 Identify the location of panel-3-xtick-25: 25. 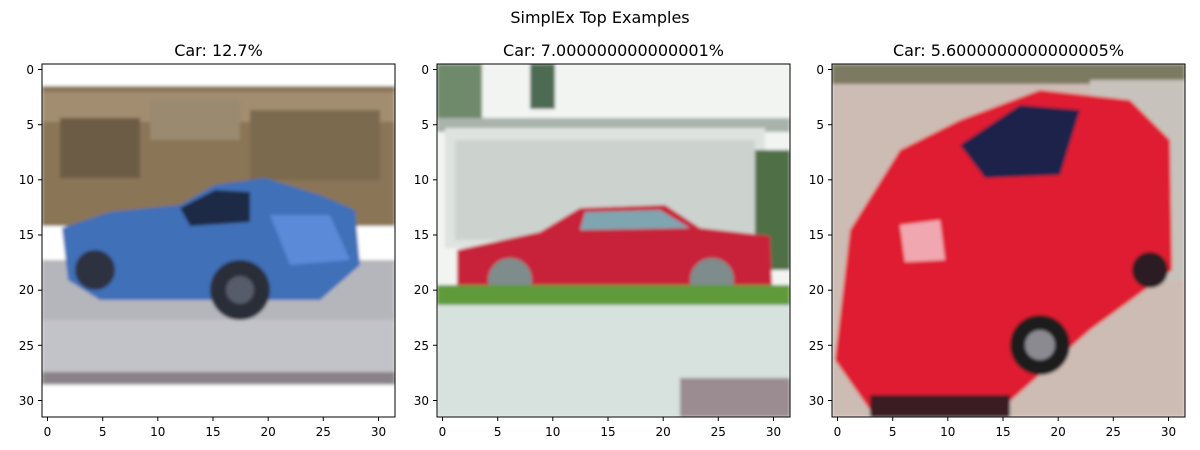
(1113, 432).